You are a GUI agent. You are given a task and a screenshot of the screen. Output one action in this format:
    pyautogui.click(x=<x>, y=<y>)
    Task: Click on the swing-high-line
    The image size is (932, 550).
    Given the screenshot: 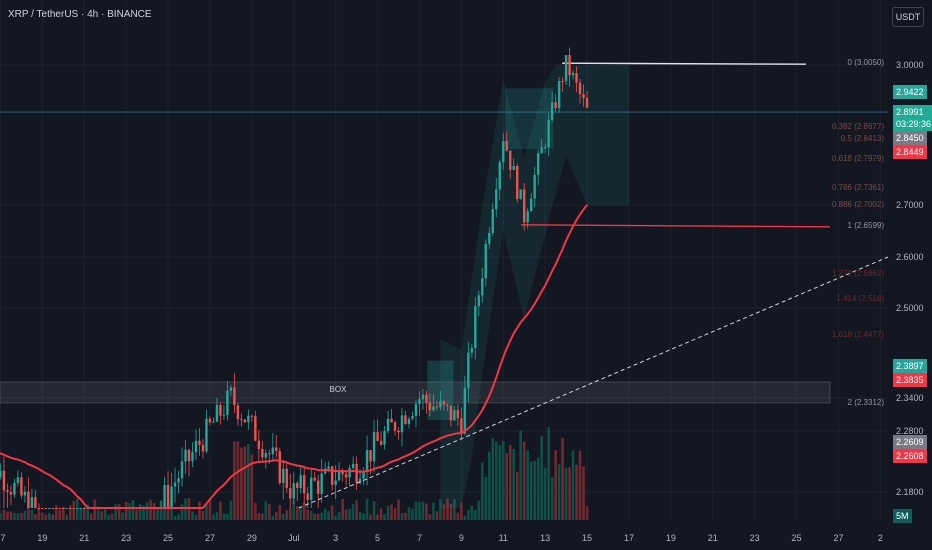 What is the action you would take?
    pyautogui.click(x=684, y=63)
    